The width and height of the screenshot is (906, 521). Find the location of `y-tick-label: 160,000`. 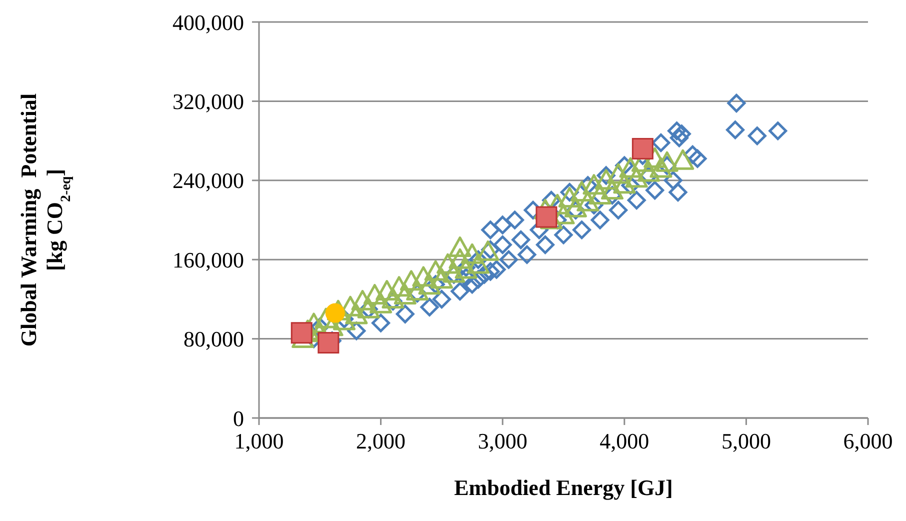

y-tick-label: 160,000 is located at coordinates (208, 259).